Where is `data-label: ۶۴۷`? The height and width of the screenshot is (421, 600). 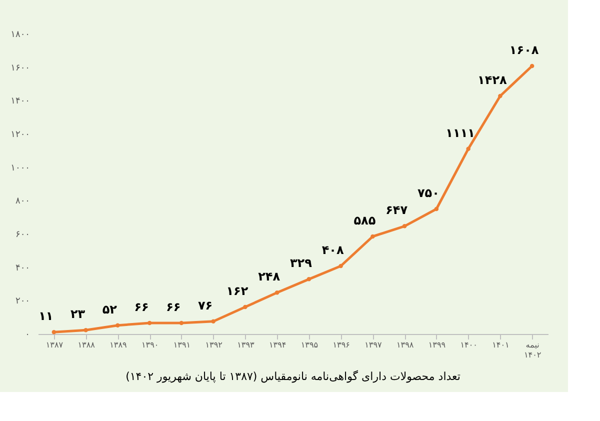 data-label: ۶۴۷ is located at coordinates (397, 210).